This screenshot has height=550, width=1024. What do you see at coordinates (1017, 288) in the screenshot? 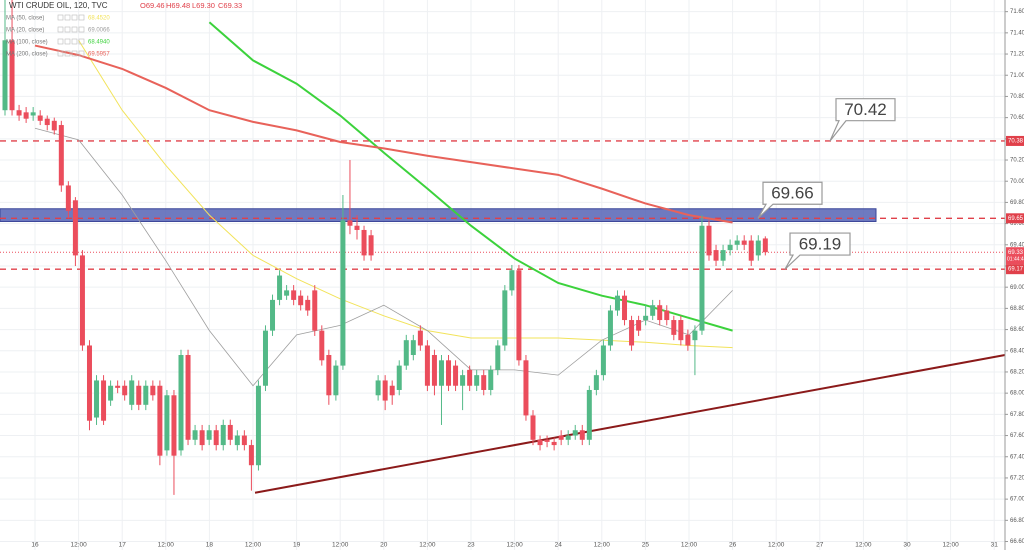
I see `y-tick-label: 69.00` at bounding box center [1017, 288].